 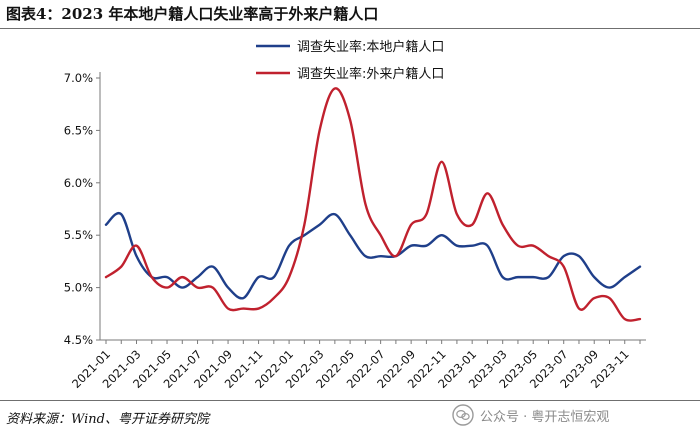 What do you see at coordinates (350, 28) in the screenshot?
I see `title-divider` at bounding box center [350, 28].